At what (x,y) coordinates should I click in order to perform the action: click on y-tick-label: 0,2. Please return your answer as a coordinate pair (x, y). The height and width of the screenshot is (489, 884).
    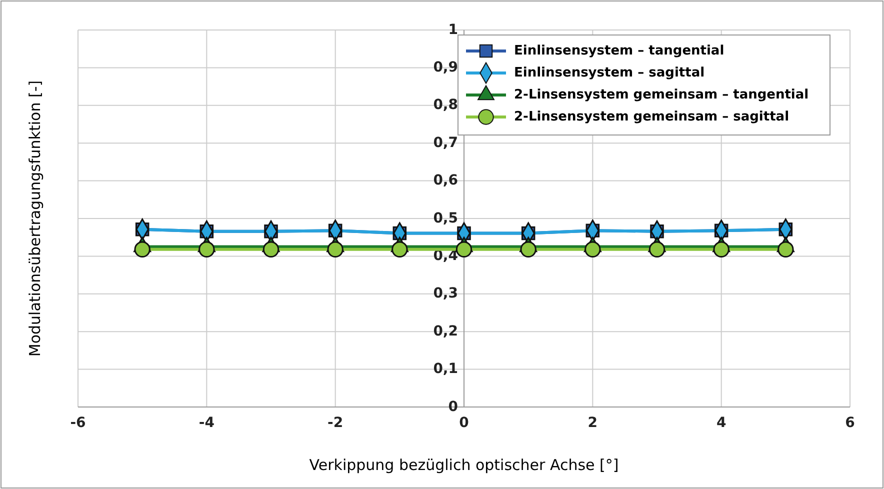
    Looking at the image, I should click on (445, 331).